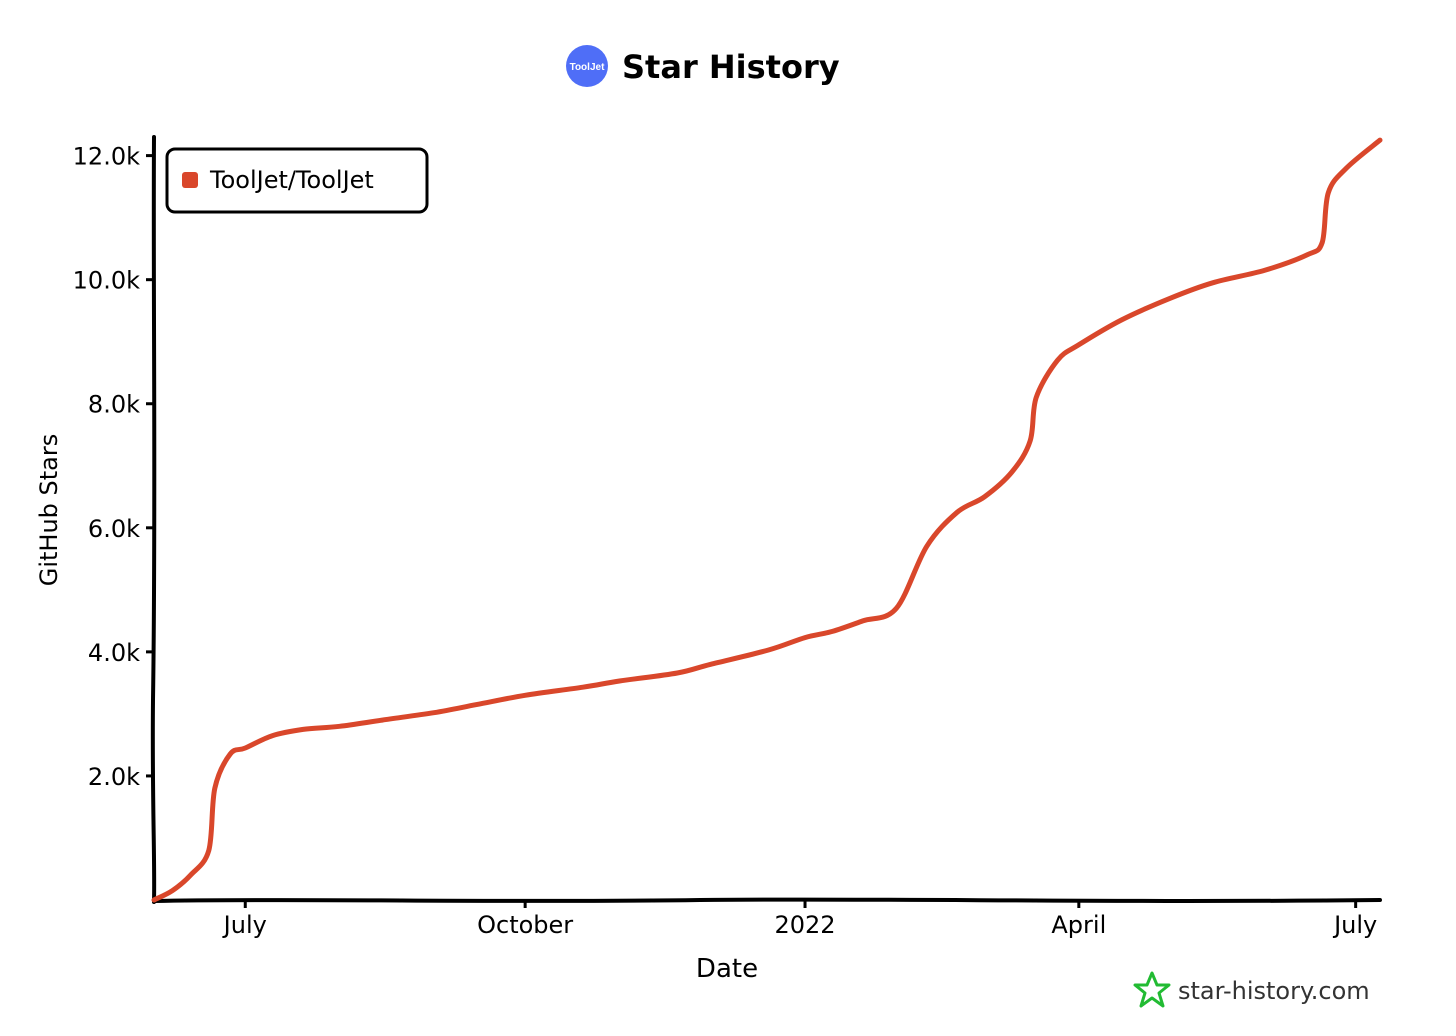  Describe the element at coordinates (153, 519) in the screenshot. I see `y-axis-line` at that location.